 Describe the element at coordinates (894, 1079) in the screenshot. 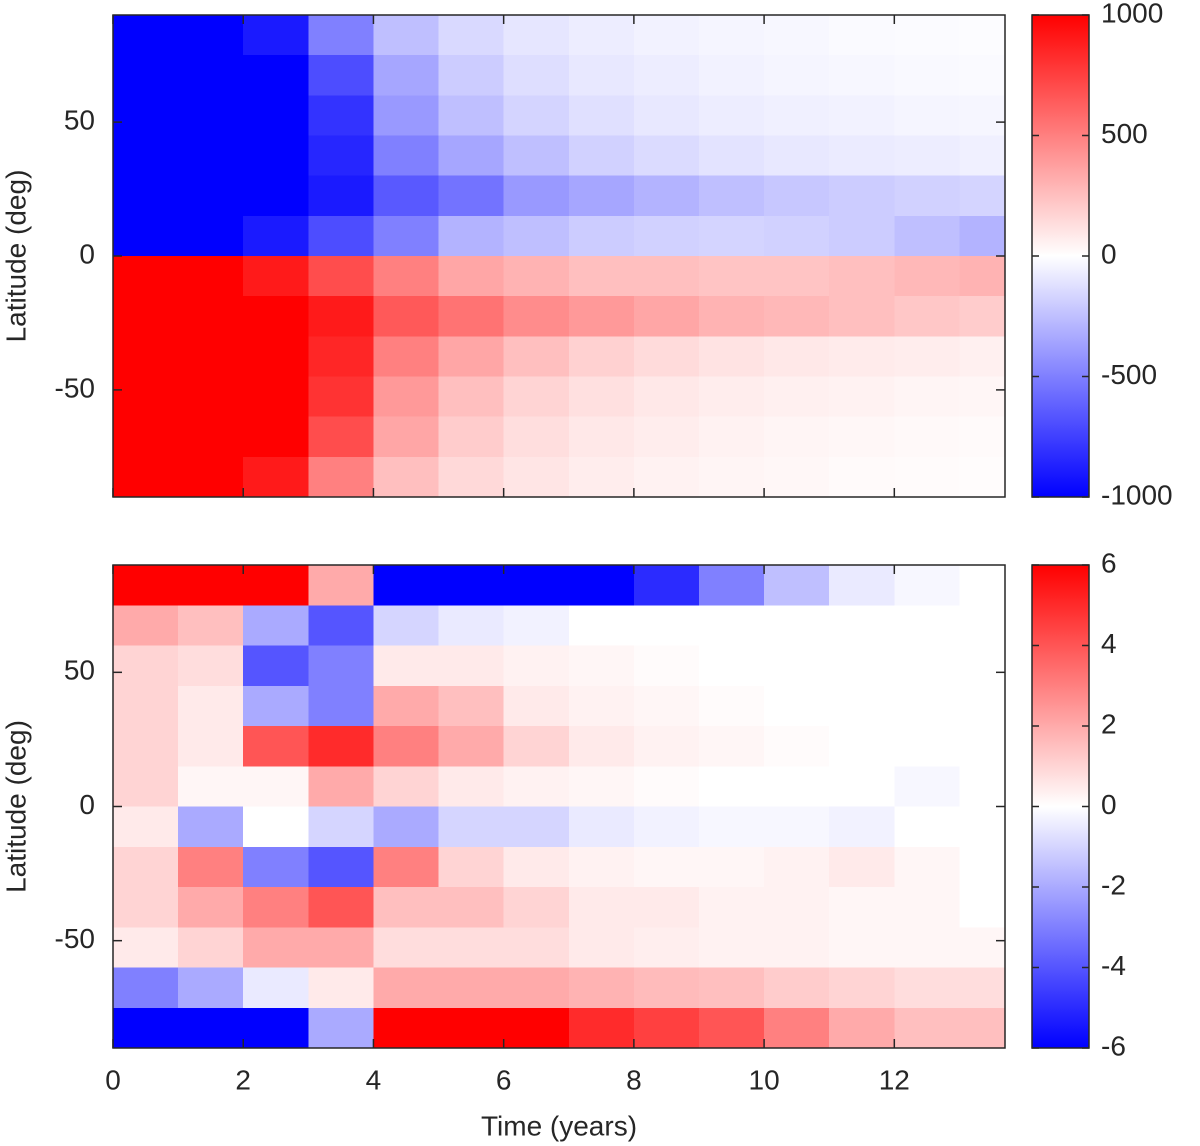

I see `x-tick-label: 12` at that location.